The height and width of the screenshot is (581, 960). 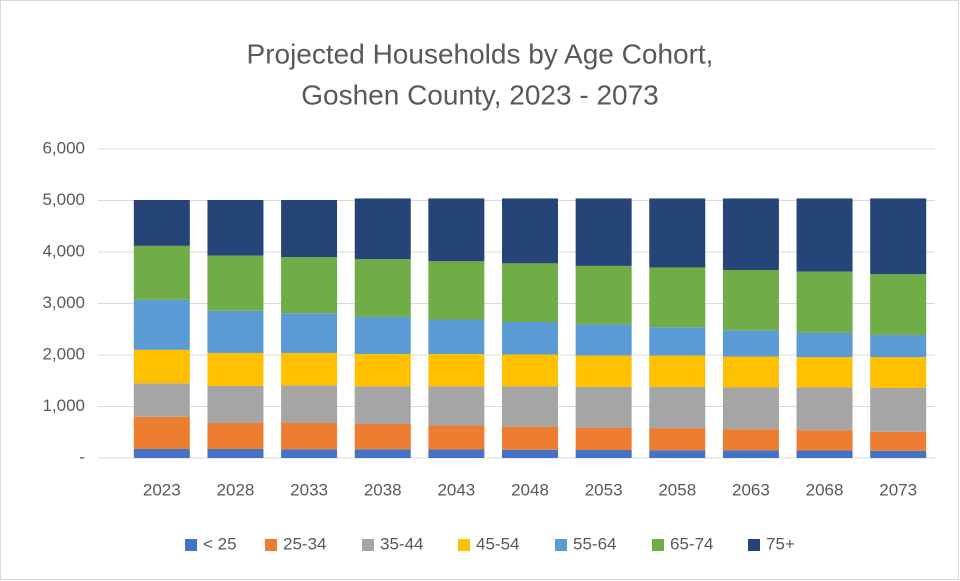 What do you see at coordinates (456, 489) in the screenshot?
I see `x-tick-label: 2043` at bounding box center [456, 489].